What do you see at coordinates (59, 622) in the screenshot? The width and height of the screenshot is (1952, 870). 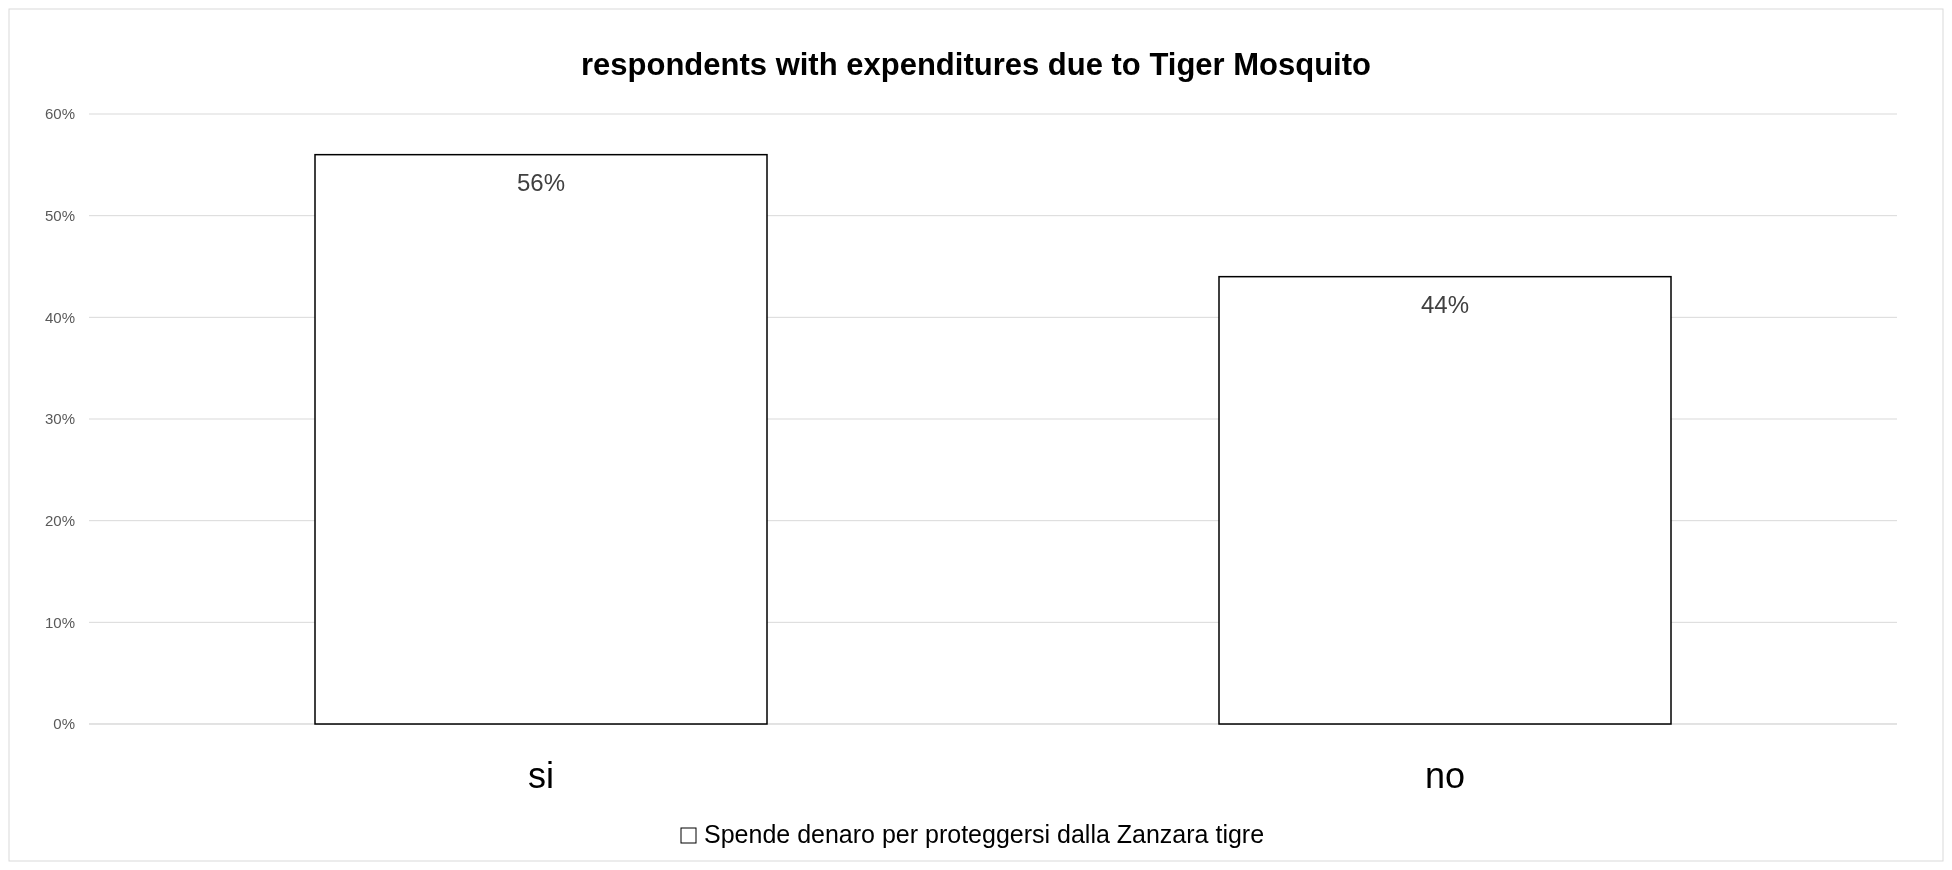 I see `y-tick-label: 10%` at bounding box center [59, 622].